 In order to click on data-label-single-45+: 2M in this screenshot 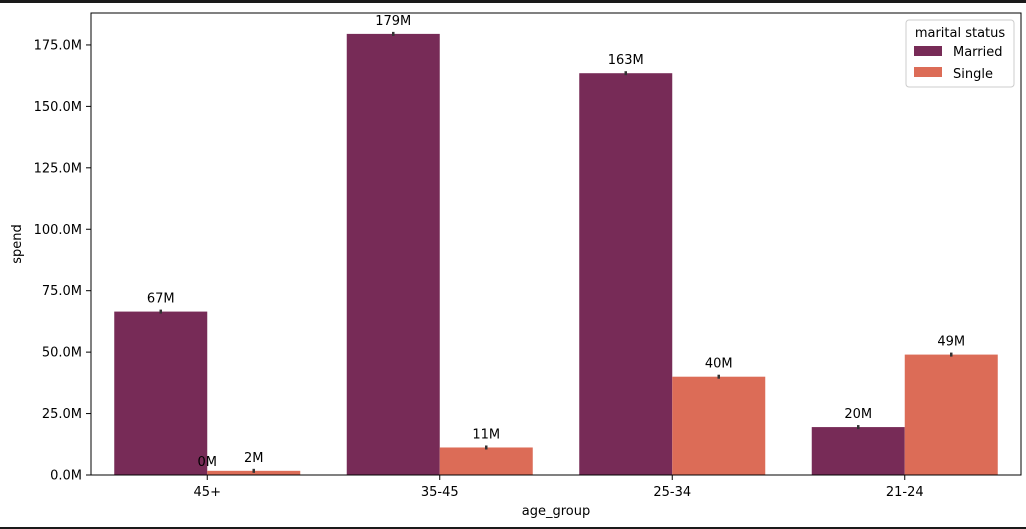, I will do `click(254, 458)`.